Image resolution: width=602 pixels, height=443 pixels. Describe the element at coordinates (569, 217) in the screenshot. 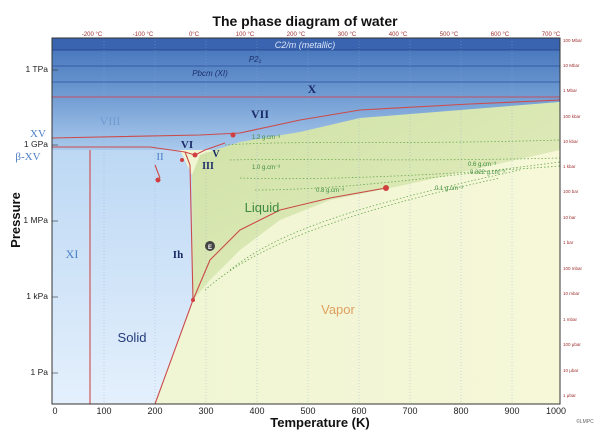

I see `right-tick: 10 bar` at that location.